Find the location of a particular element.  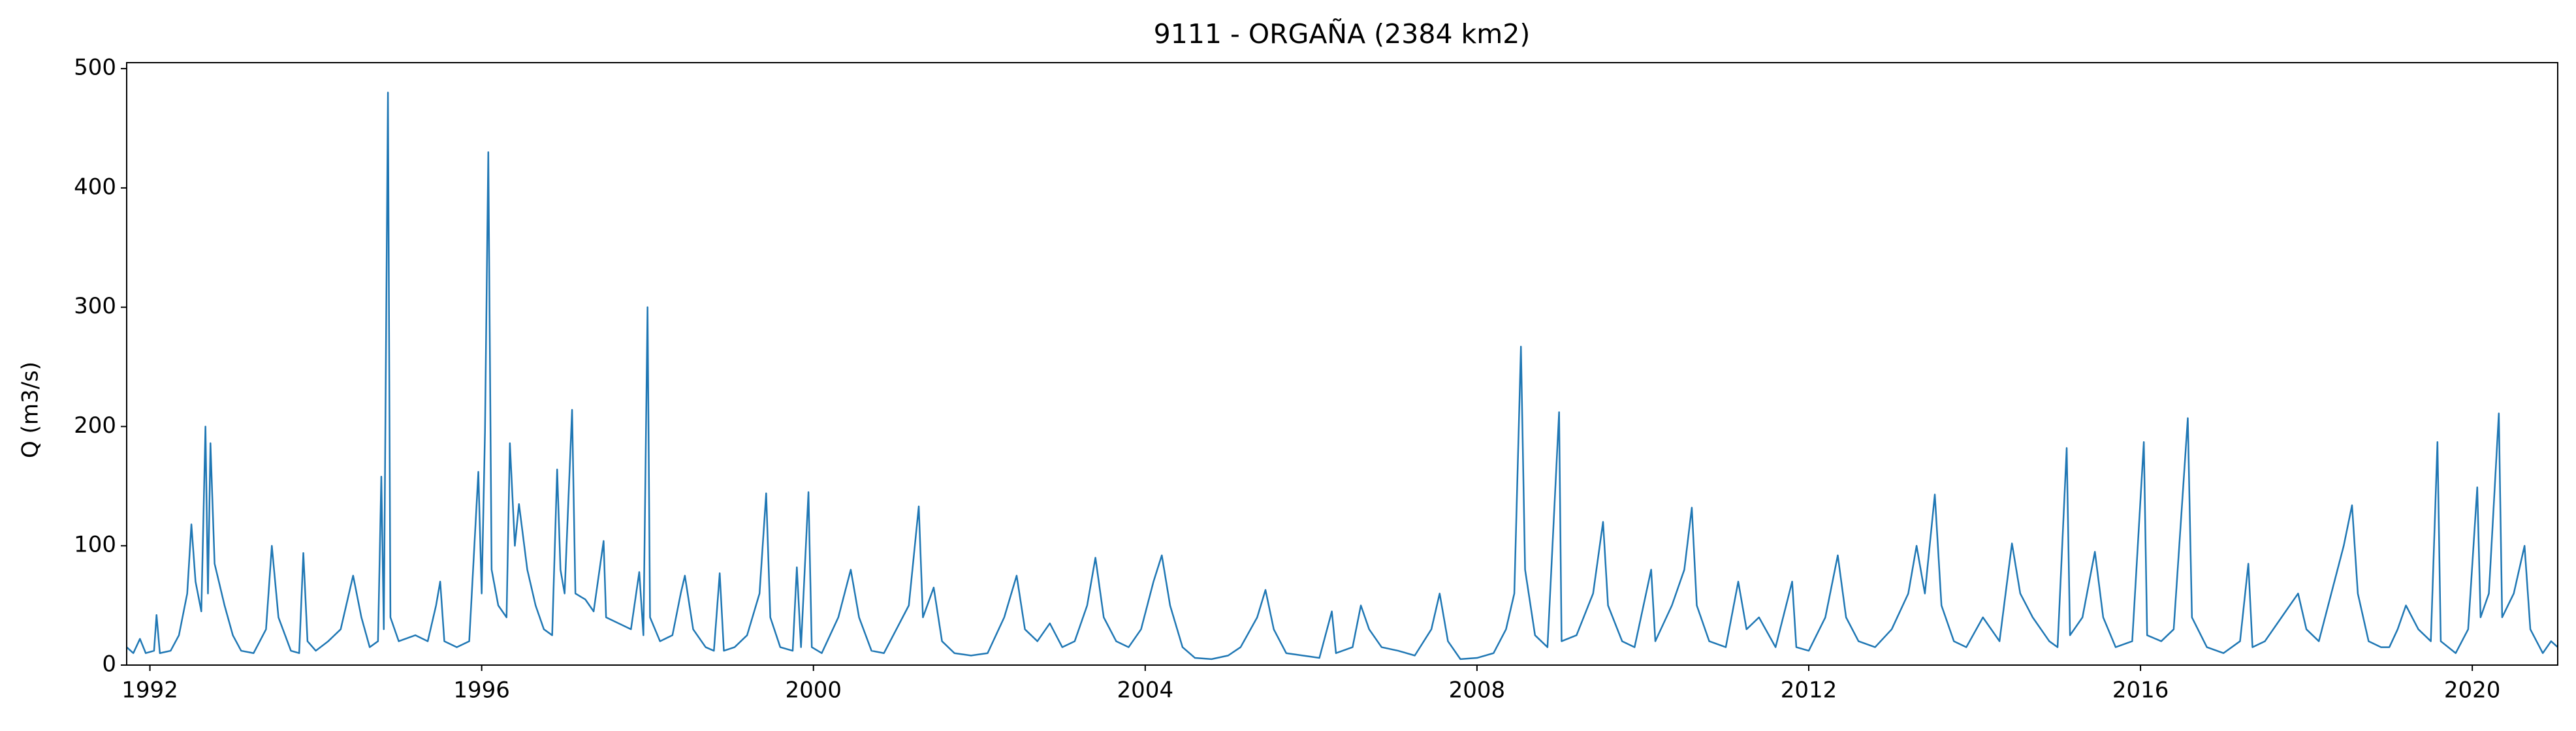

x-tick-label: 2016 is located at coordinates (2141, 690).